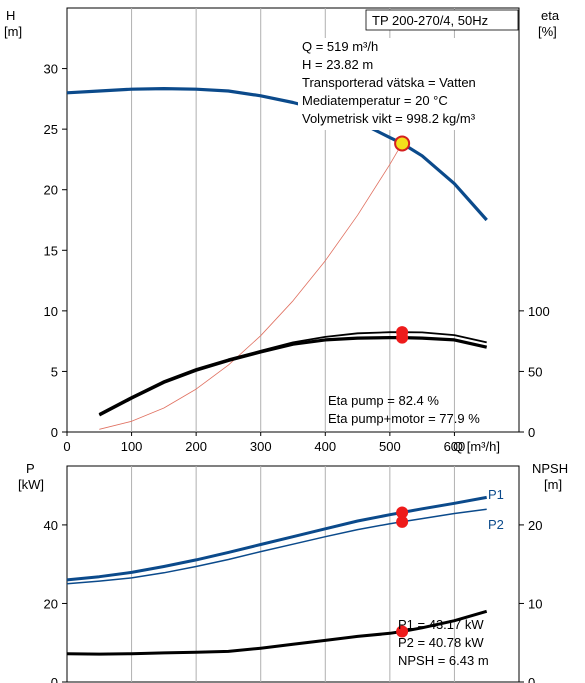 Image resolution: width=585 pixels, height=683 pixels. I want to click on p1-operating-point, so click(402, 512).